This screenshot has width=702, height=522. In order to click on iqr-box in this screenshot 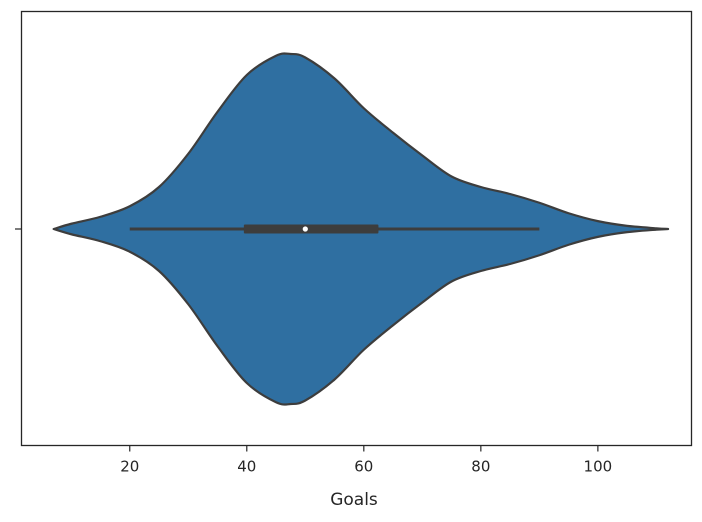, I will do `click(311, 229)`.